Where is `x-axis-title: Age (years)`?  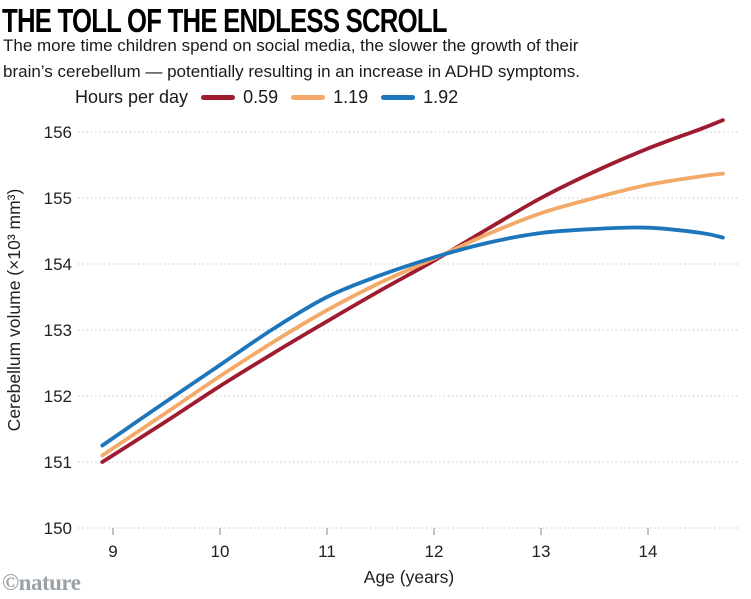 x-axis-title: Age (years) is located at coordinates (409, 577).